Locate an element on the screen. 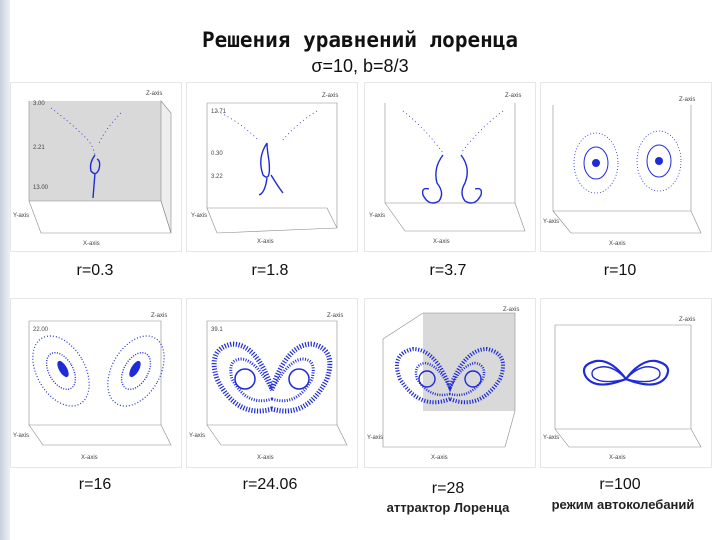  spiral-left-outer is located at coordinates (596, 163).